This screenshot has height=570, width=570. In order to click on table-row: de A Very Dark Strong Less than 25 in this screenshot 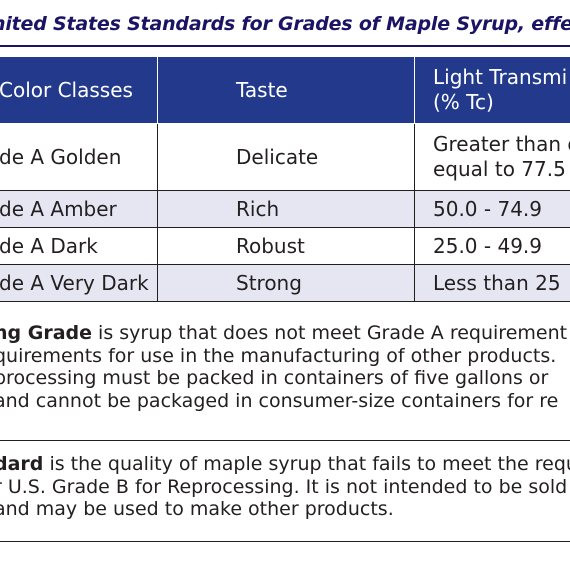, I will do `click(285, 283)`.